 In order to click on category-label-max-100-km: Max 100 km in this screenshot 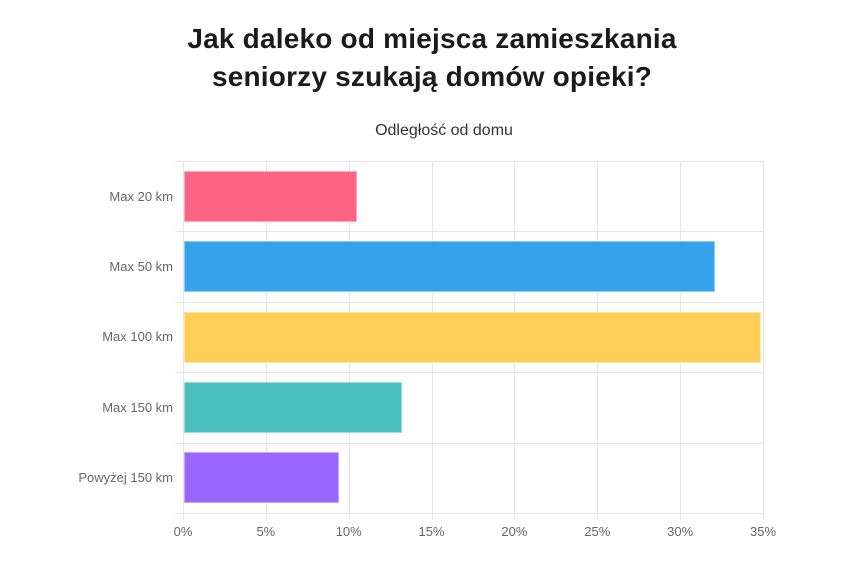, I will do `click(137, 337)`.